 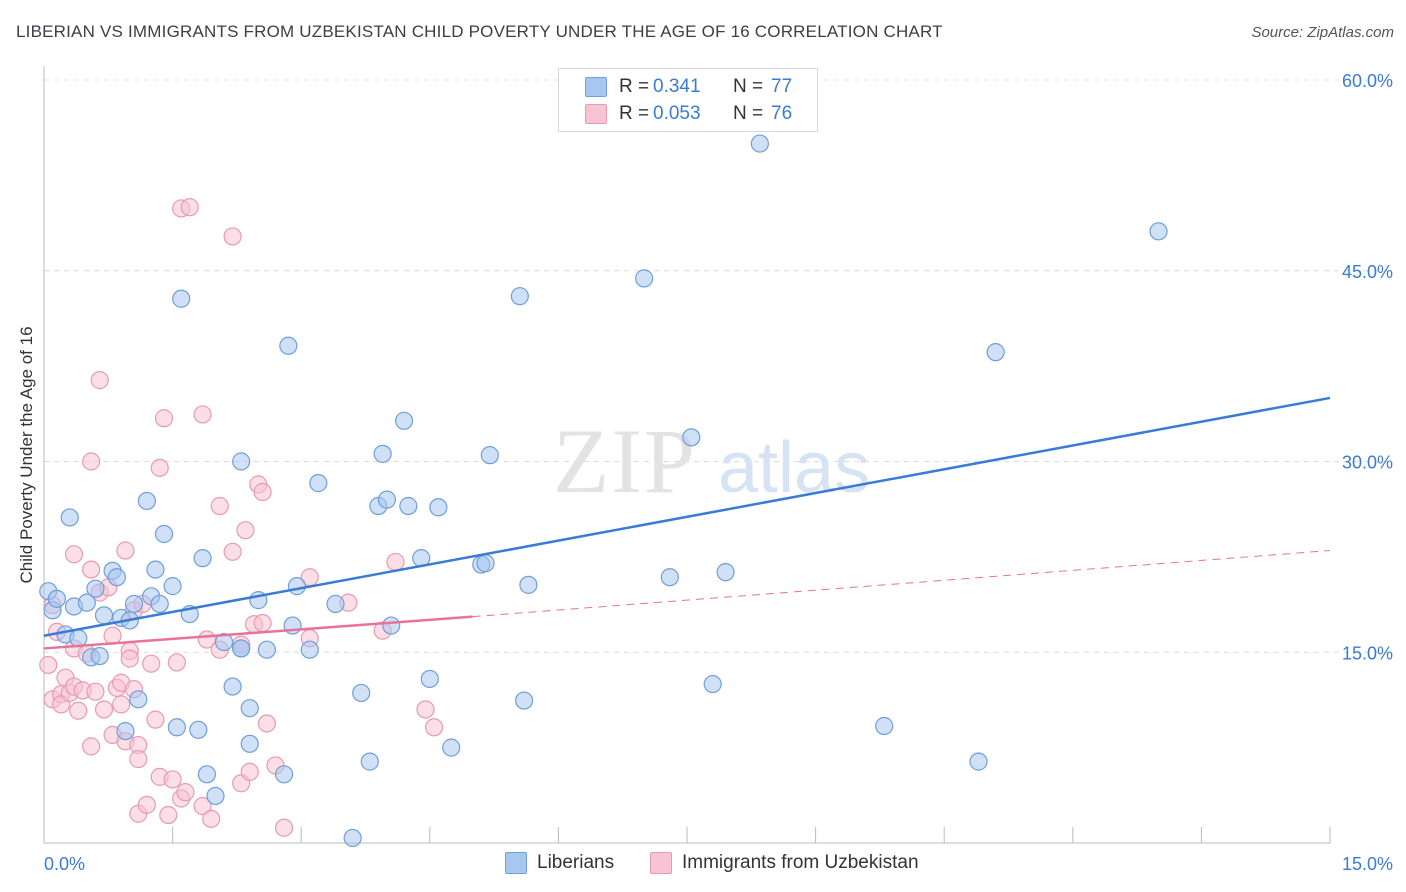 I want to click on correlation-legend: R = 0.341 N = 77 R = 0.053 N = 76, so click(x=688, y=100).